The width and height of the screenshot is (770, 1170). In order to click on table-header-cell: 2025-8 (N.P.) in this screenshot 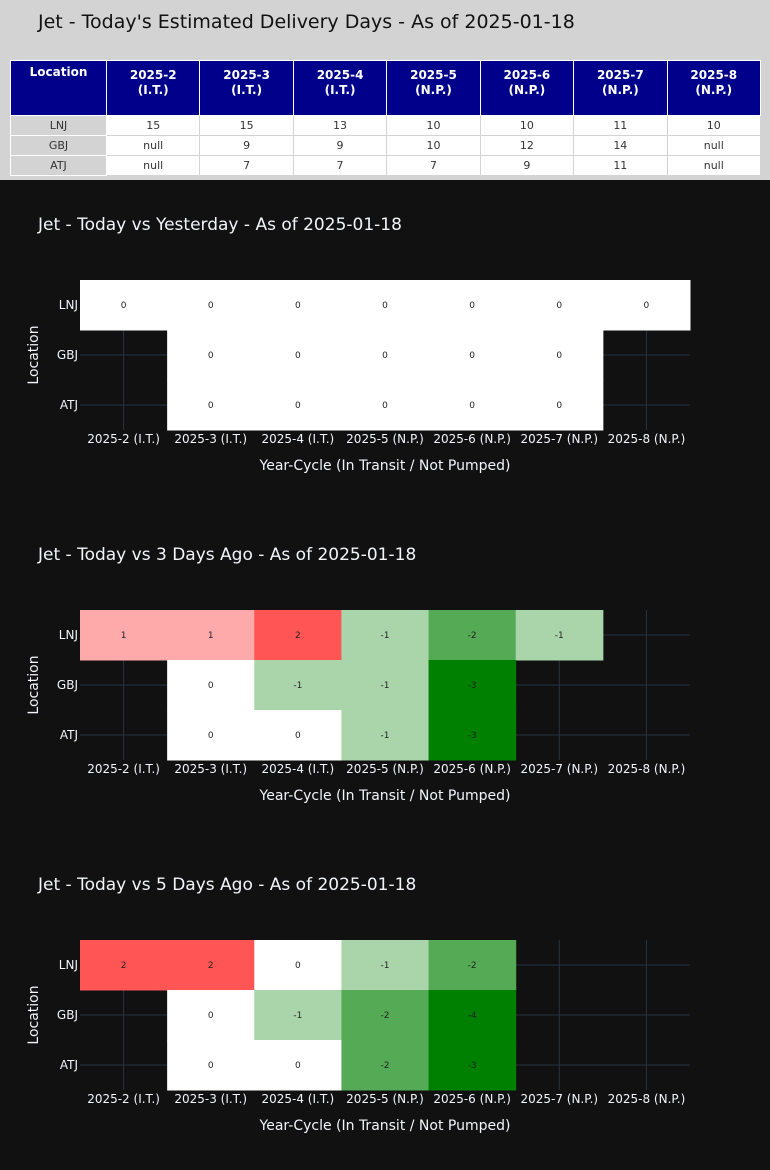, I will do `click(714, 88)`.